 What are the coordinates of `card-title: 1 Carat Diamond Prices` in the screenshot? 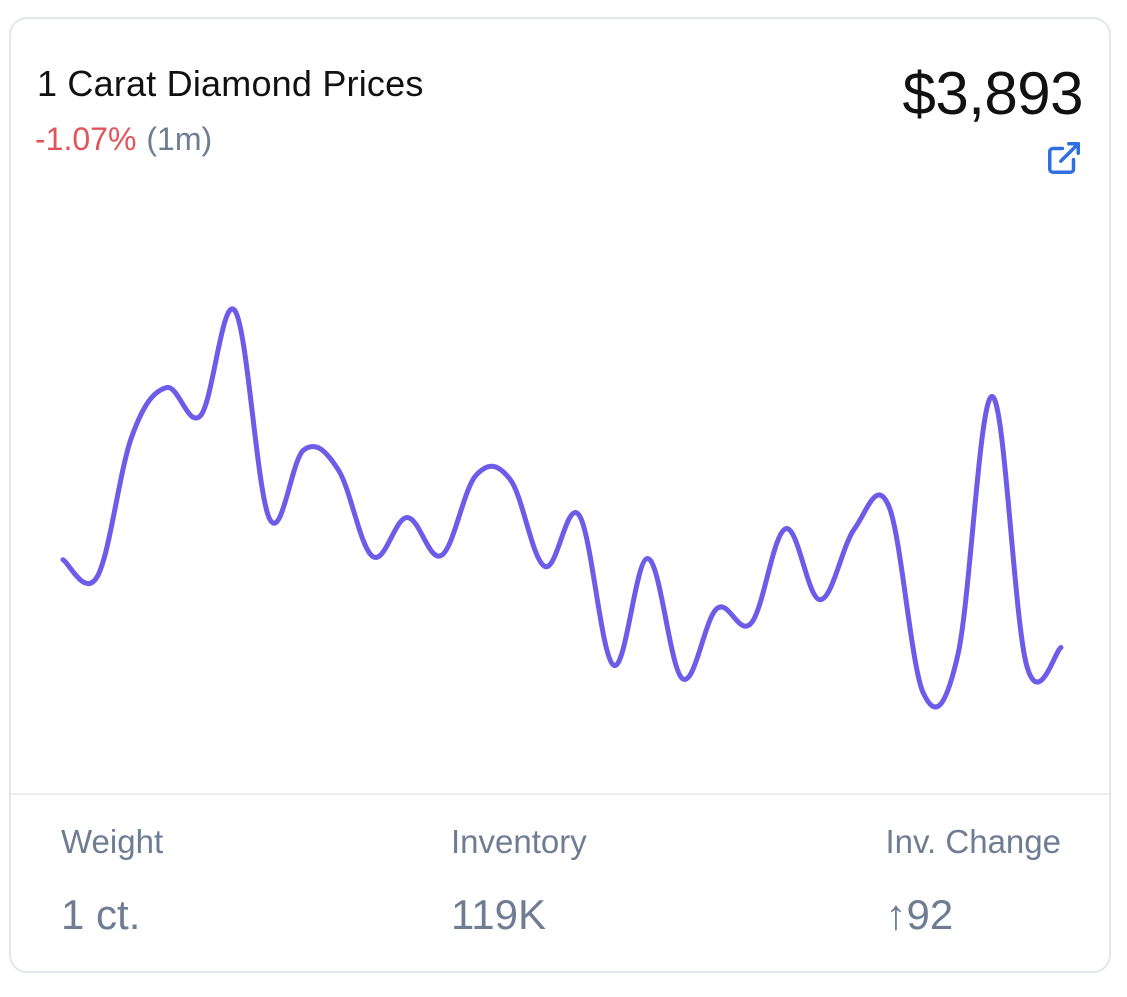 It's located at (230, 83).